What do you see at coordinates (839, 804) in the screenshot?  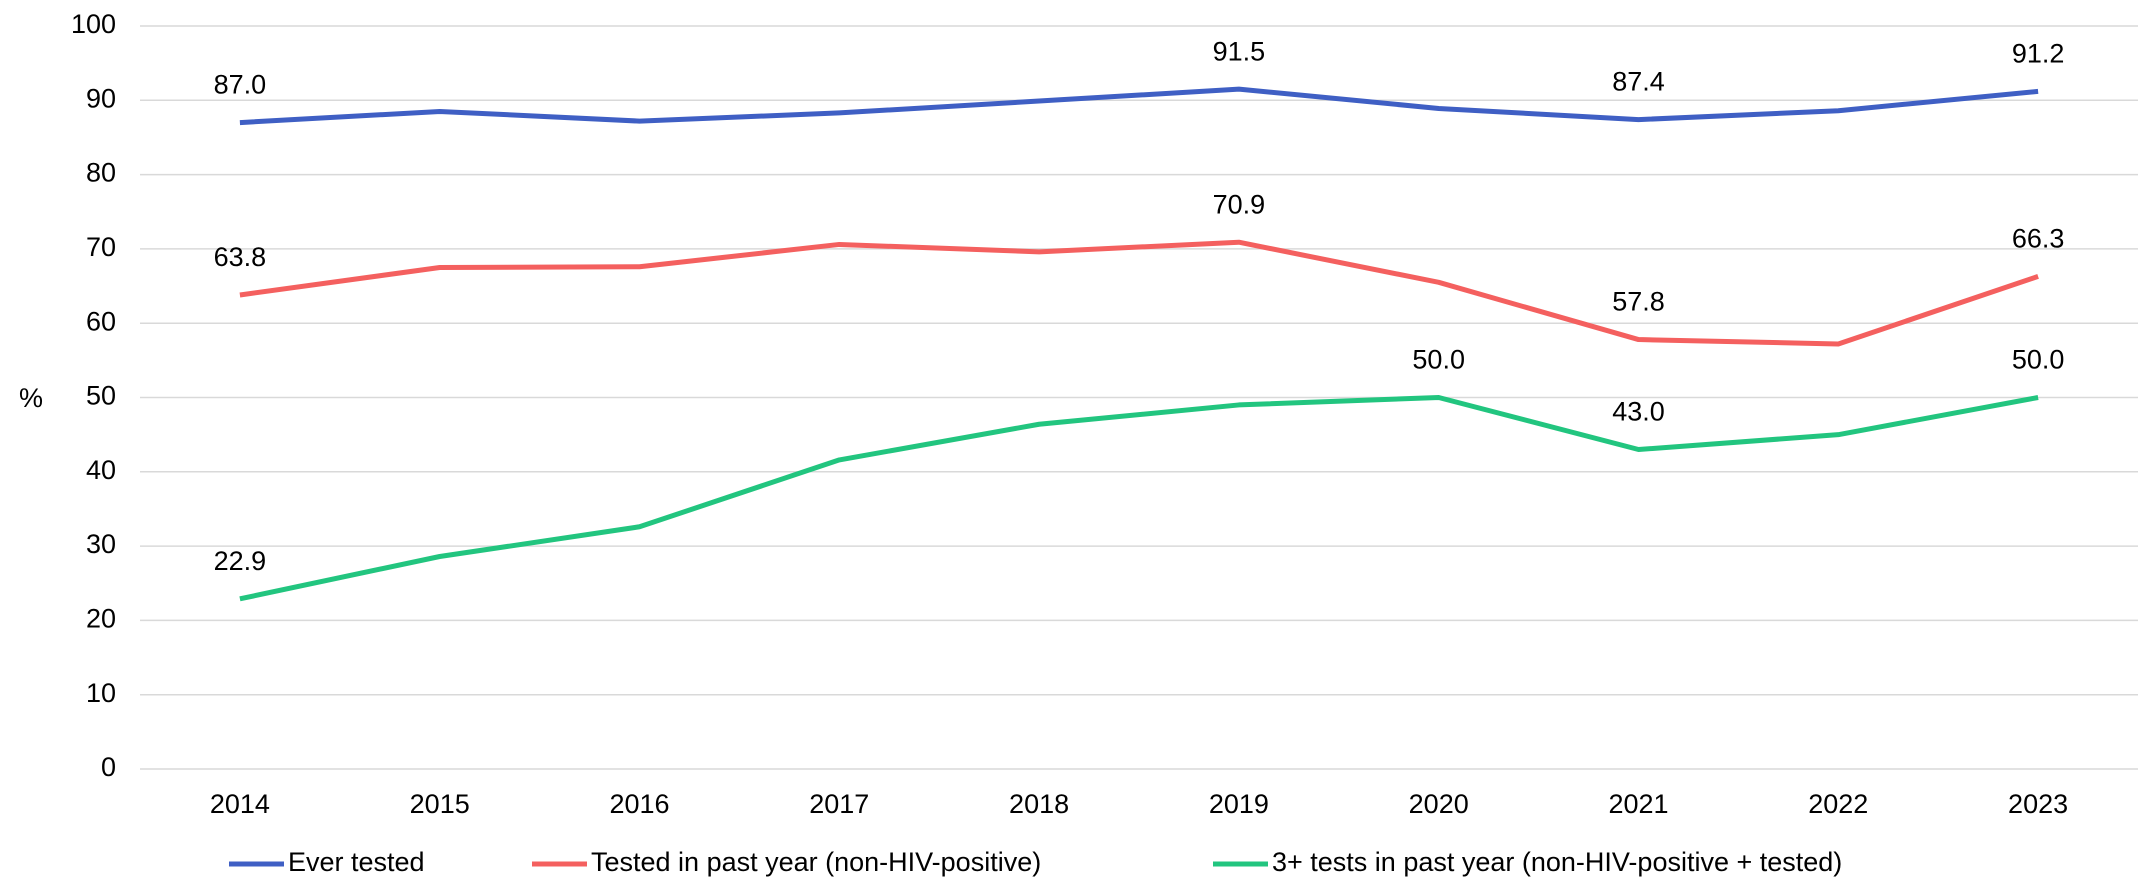 I see `x-tick-label: 2017` at bounding box center [839, 804].